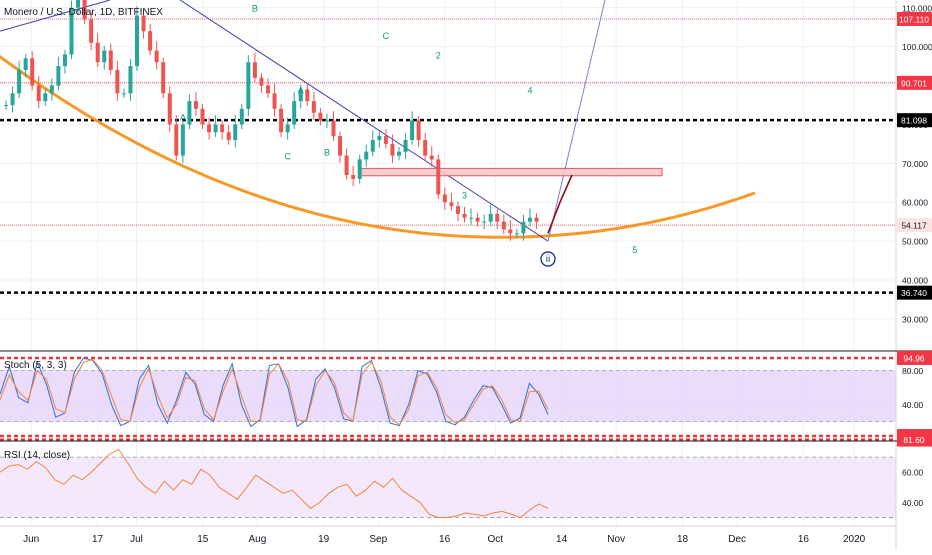  Describe the element at coordinates (55, 16) in the screenshot. I see `trendline` at that location.